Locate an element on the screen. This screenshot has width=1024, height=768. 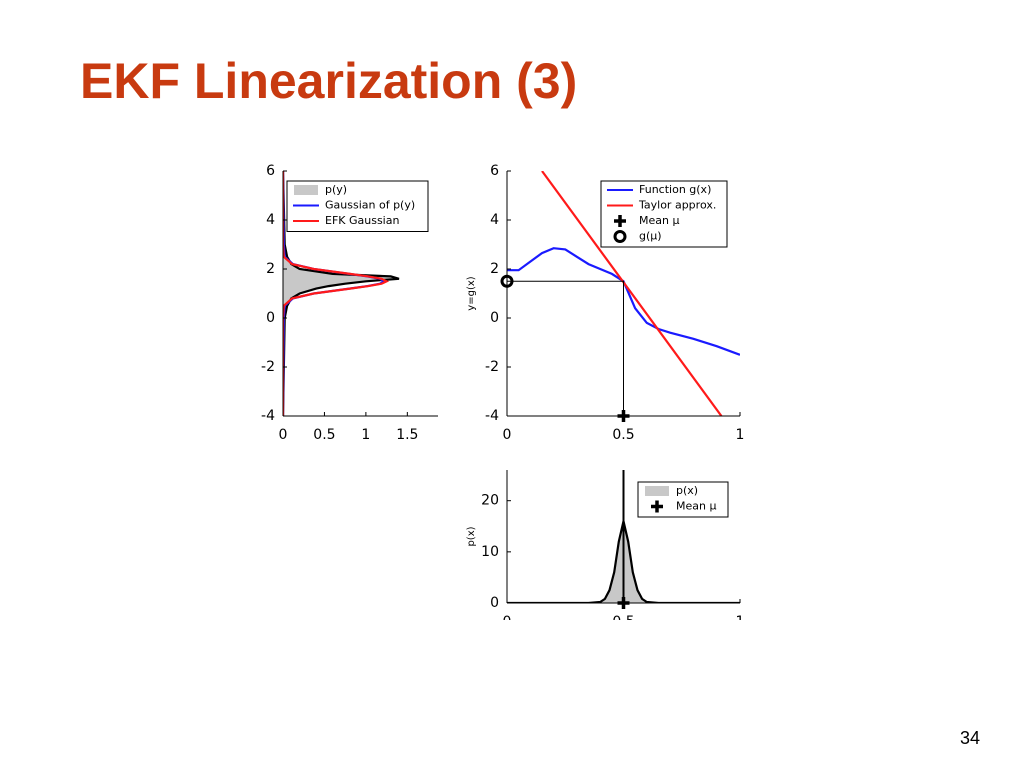
y-axis-label: y=g(x) is located at coordinates (471, 293).